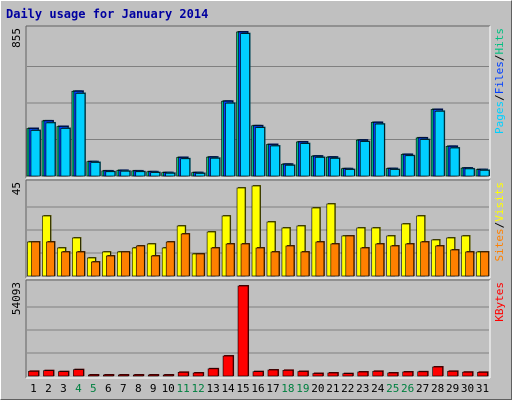  I want to click on x-tick-day: 14, so click(228, 388).